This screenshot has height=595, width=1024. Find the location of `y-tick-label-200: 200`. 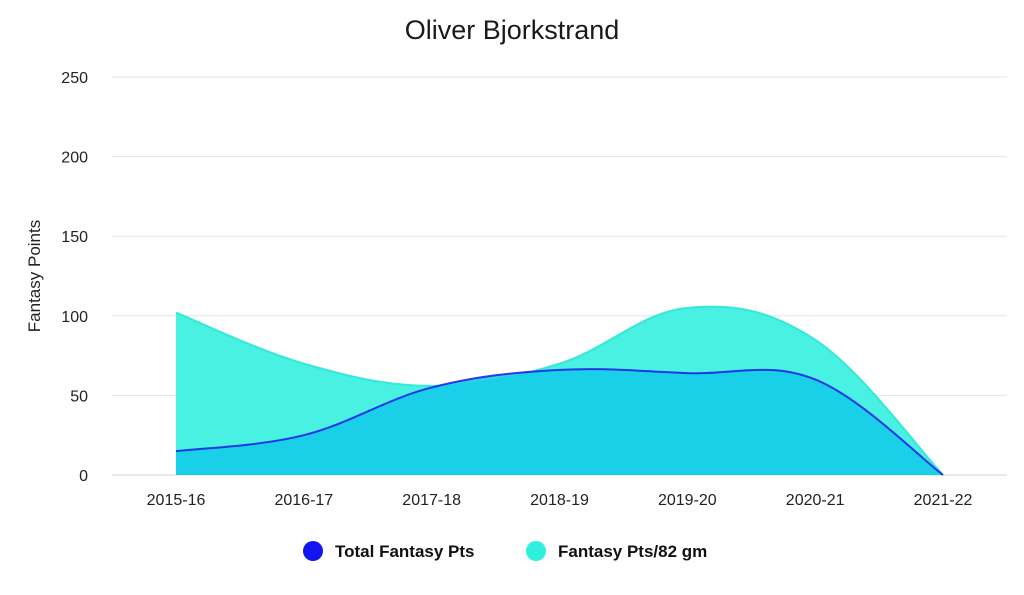

y-tick-label-200: 200 is located at coordinates (74, 158).